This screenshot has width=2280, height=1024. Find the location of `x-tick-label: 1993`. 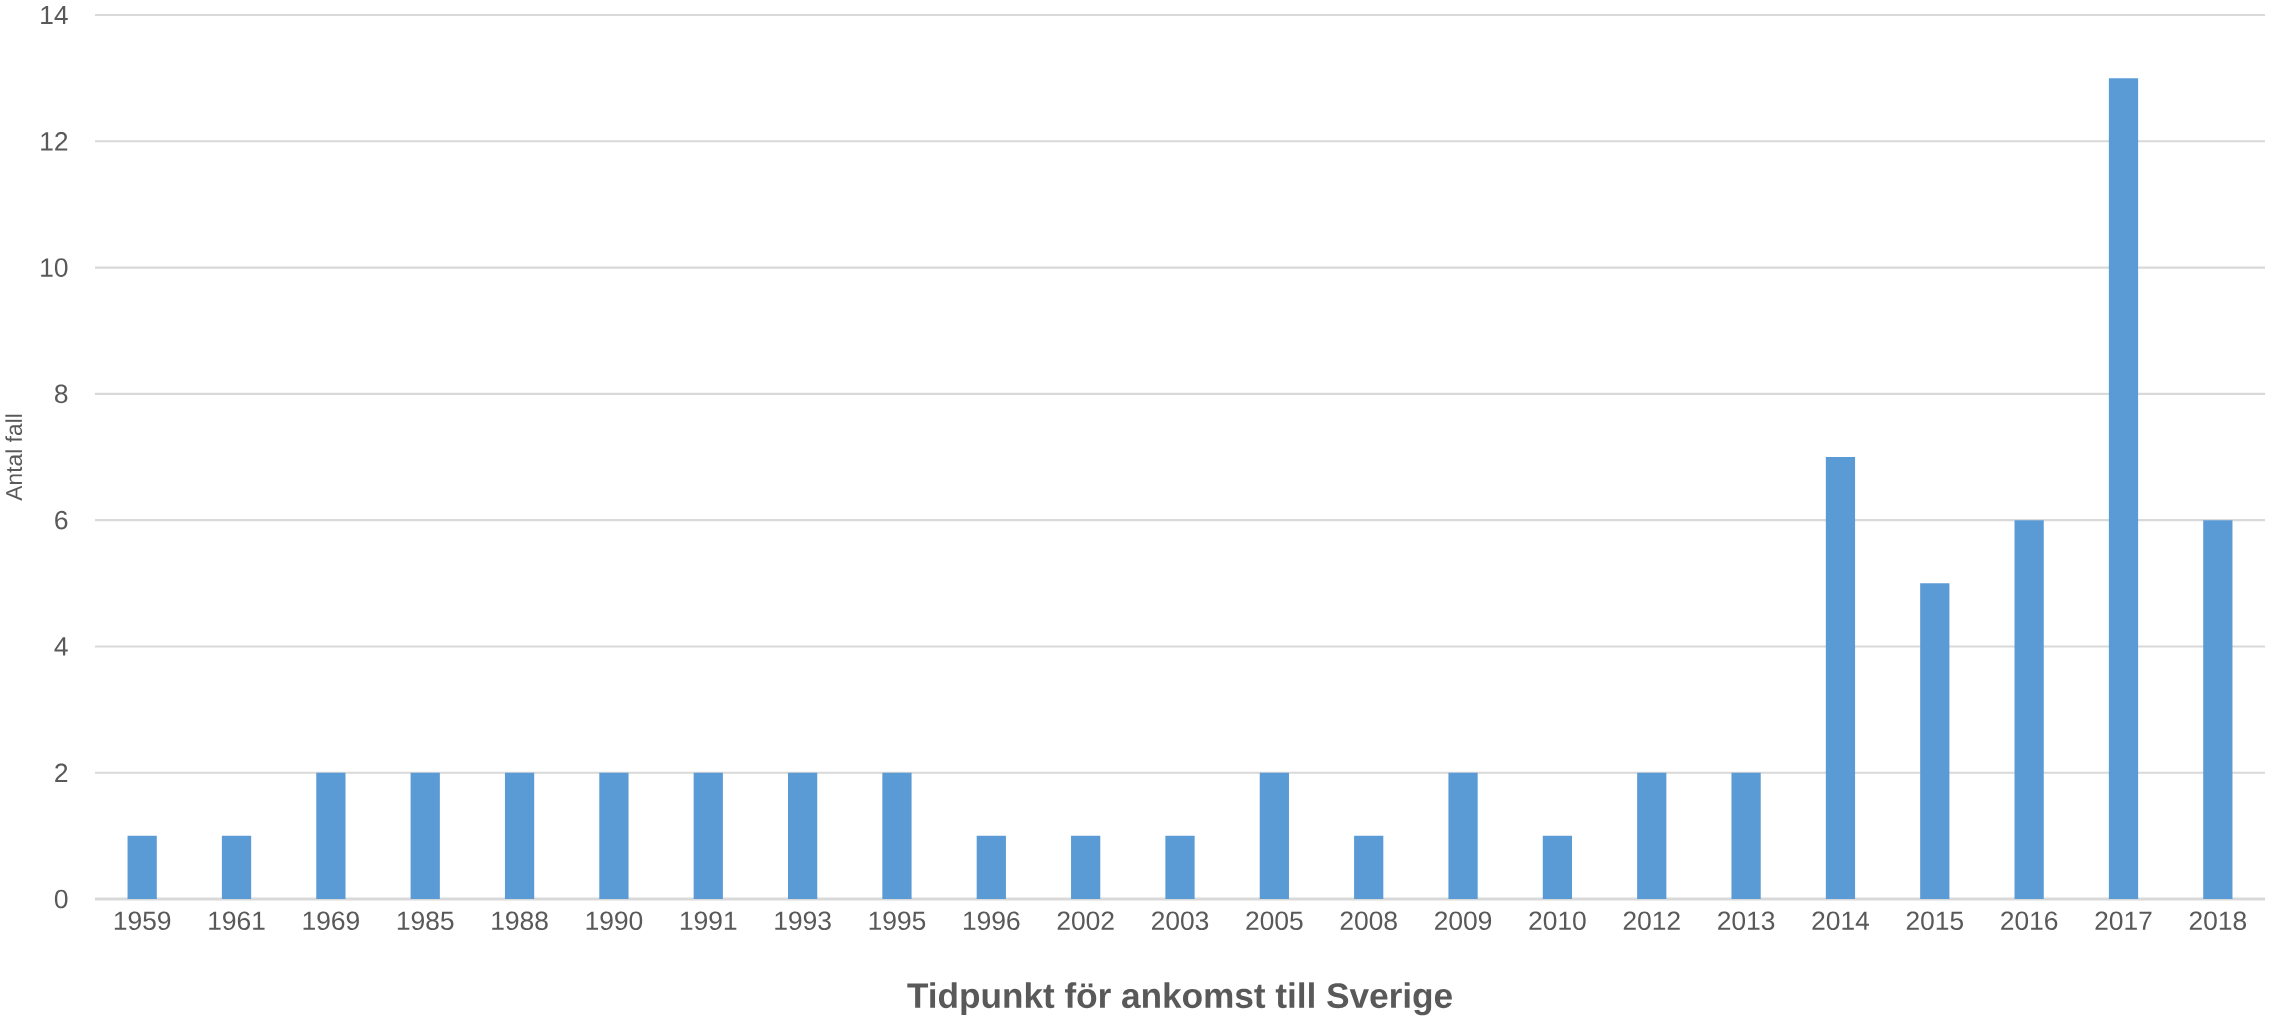

x-tick-label: 1993 is located at coordinates (803, 921).